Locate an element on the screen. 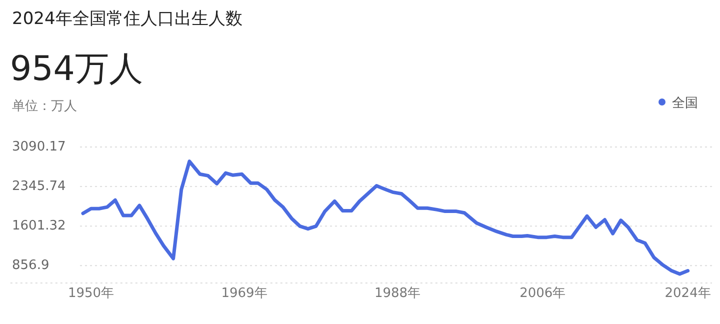 This screenshot has height=324, width=720. x-tick-label: 1988年 is located at coordinates (397, 293).